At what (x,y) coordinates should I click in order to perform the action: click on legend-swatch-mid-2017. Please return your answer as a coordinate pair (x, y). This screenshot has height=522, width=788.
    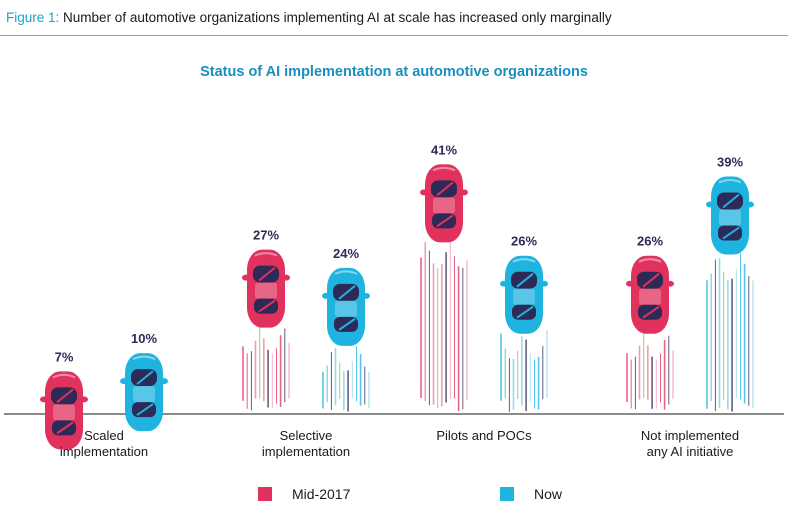
    Looking at the image, I should click on (265, 494).